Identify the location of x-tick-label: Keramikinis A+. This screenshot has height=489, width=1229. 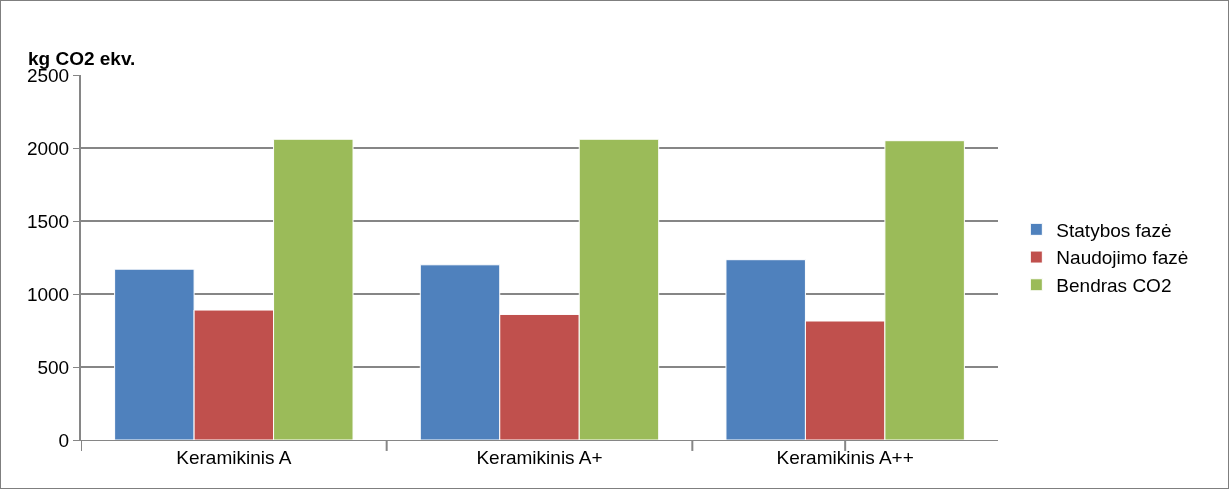
(539, 457).